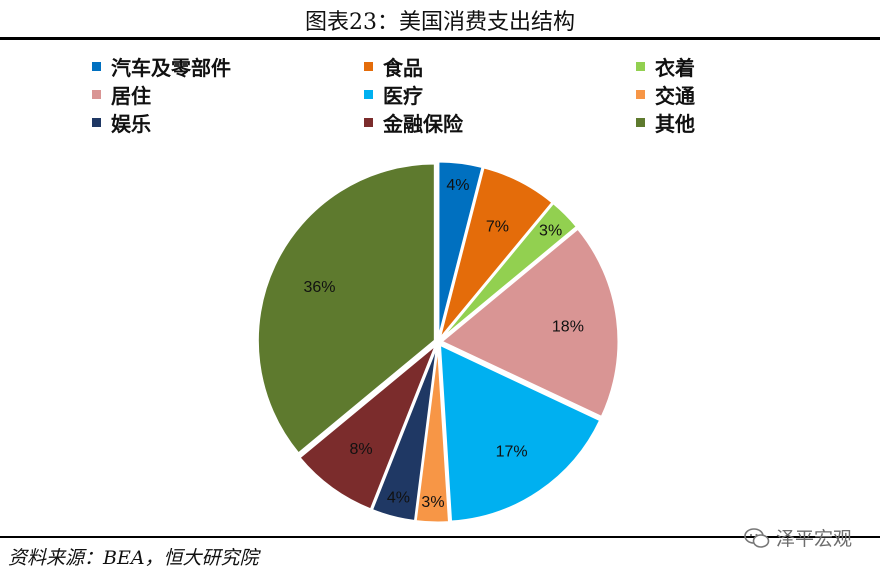 The image size is (880, 575). What do you see at coordinates (568, 327) in the screenshot?
I see `slice-data-label: 18%` at bounding box center [568, 327].